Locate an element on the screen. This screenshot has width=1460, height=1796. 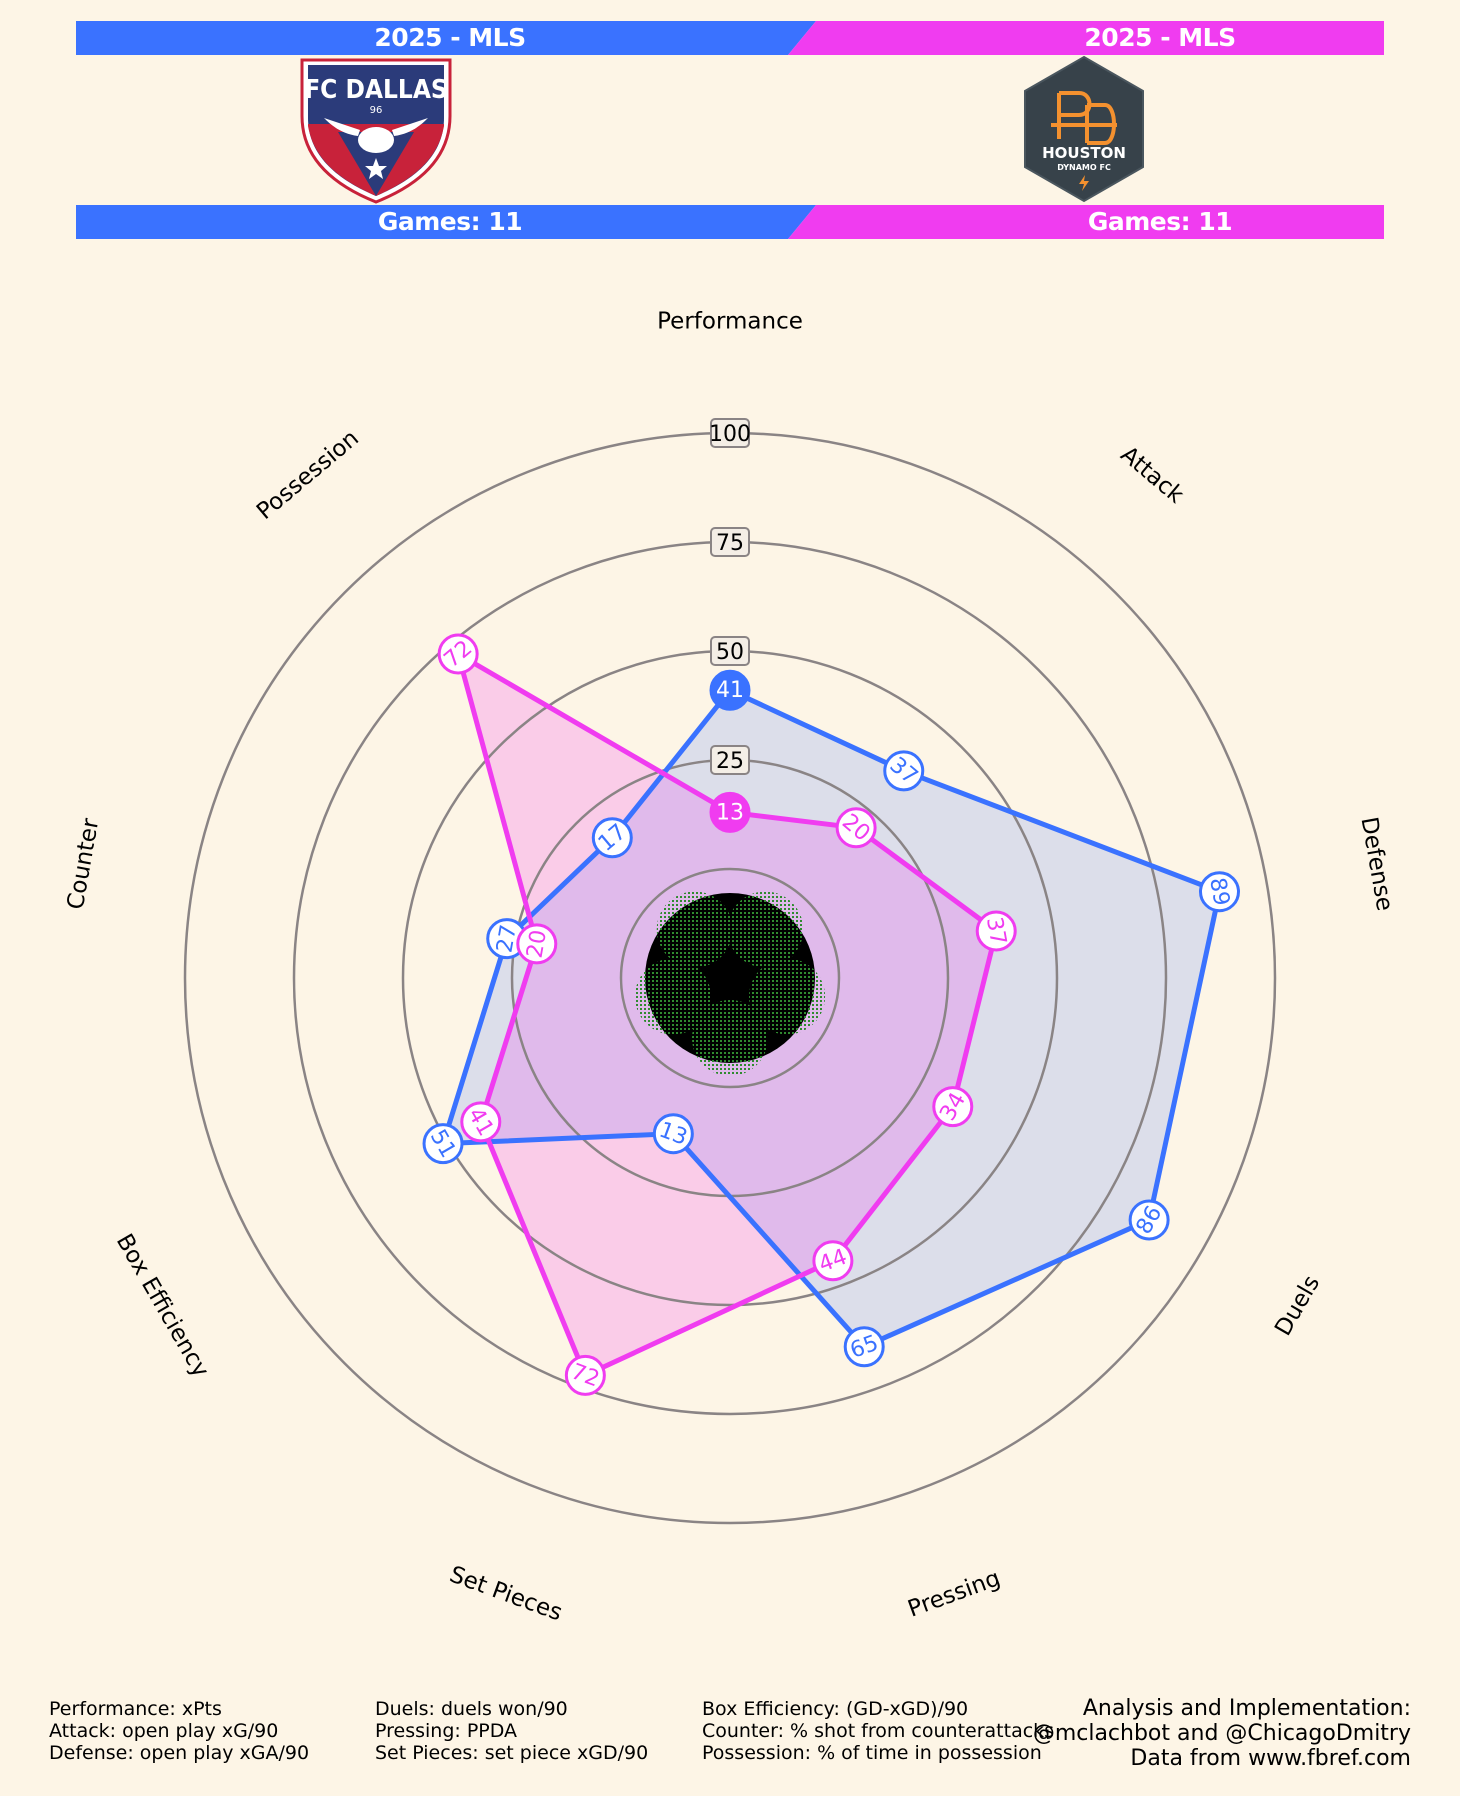
ring-label-50: 50 is located at coordinates (730, 652).